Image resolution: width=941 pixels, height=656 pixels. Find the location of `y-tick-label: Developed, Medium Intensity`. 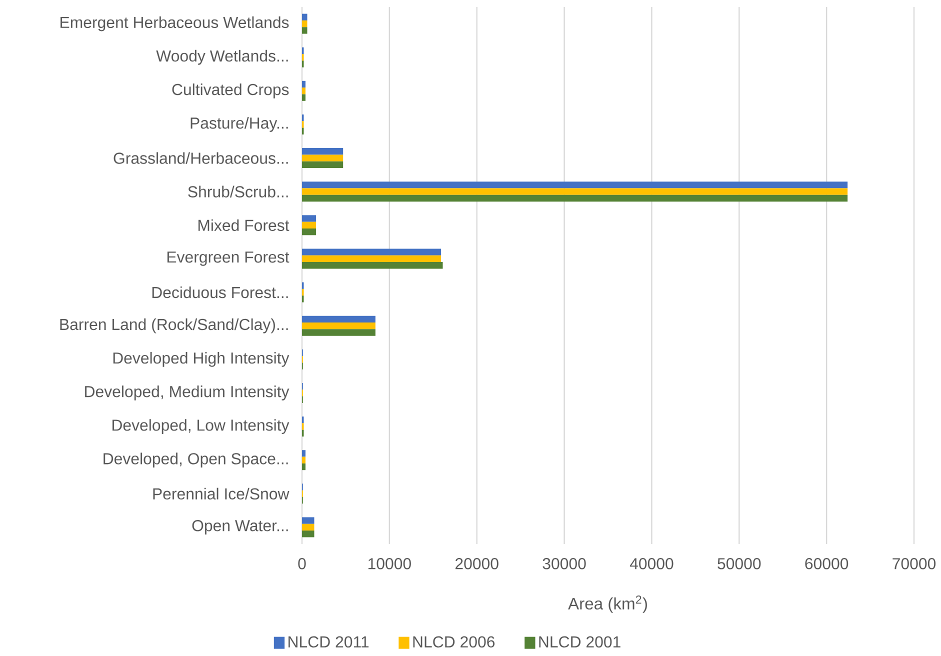

y-tick-label: Developed, Medium Intensity is located at coordinates (187, 393).